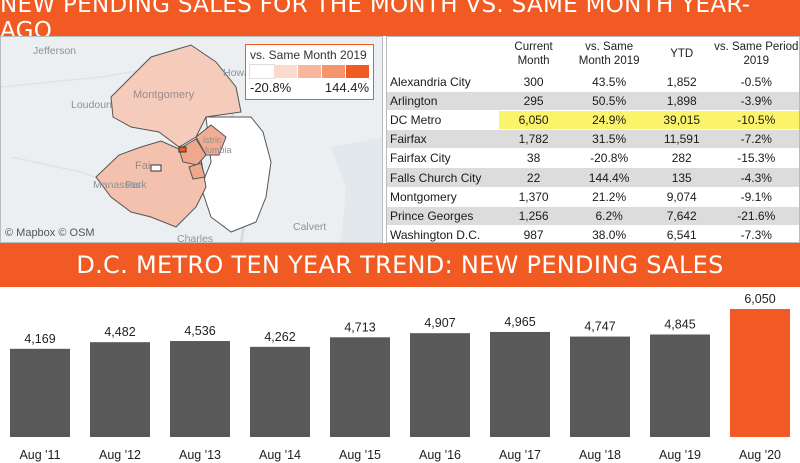  I want to click on row-value-cell: -9.1%, so click(756, 196).